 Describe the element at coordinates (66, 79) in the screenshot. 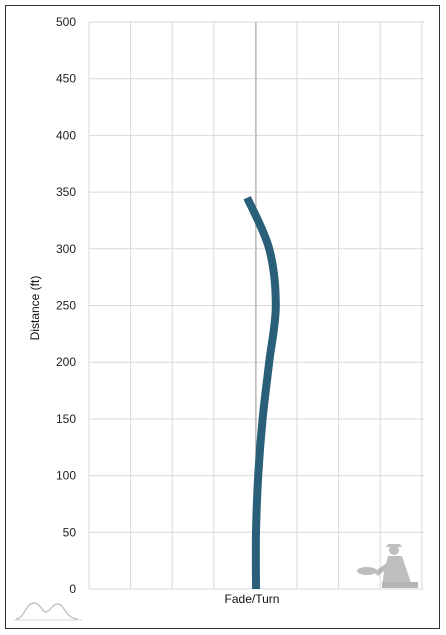

I see `y-tick-label: 450` at that location.